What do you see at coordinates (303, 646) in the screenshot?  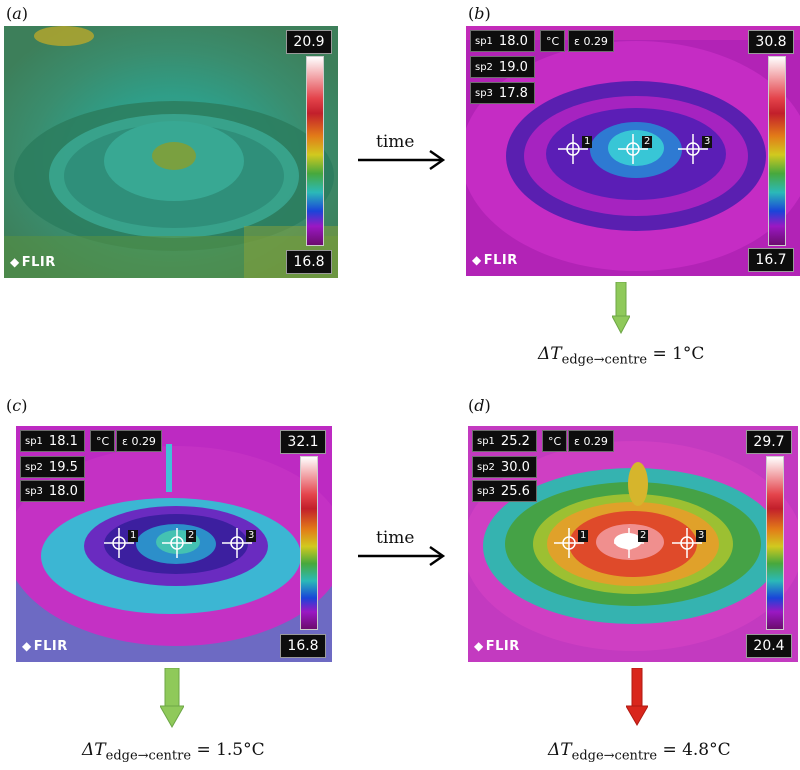 I see `scale-min-c: 16.8` at bounding box center [303, 646].